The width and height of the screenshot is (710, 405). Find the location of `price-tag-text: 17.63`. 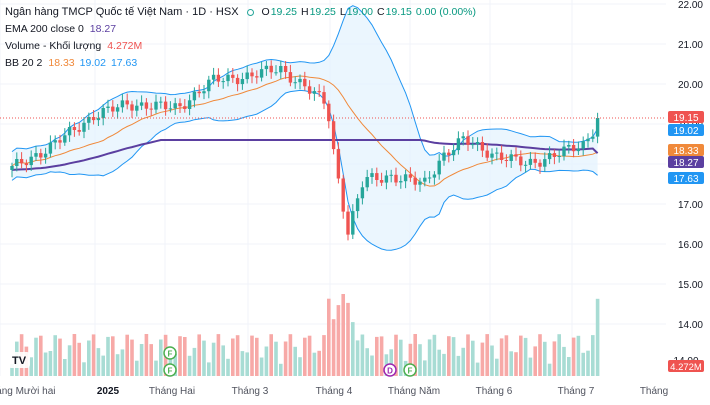

price-tag-text: 17.63 is located at coordinates (685, 179).